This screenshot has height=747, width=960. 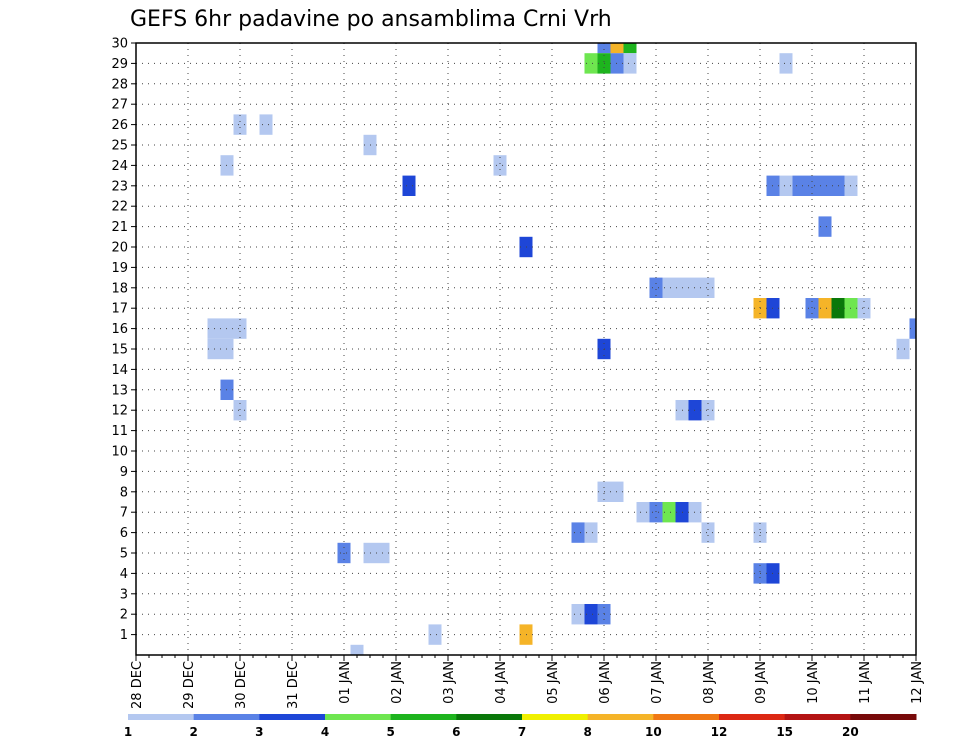 I want to click on y-tick-label: 1, so click(x=124, y=635).